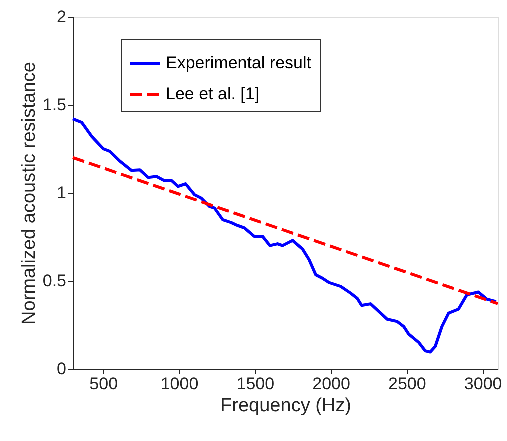  I want to click on y-tick-label: 1.5, so click(54, 105).